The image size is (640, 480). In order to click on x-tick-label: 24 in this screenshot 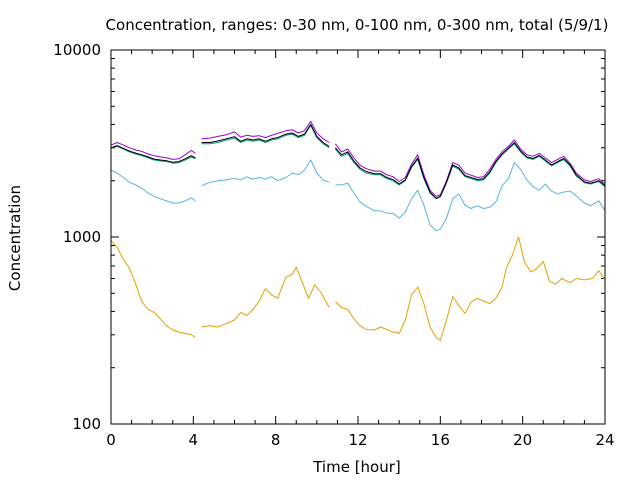, I will do `click(604, 440)`.